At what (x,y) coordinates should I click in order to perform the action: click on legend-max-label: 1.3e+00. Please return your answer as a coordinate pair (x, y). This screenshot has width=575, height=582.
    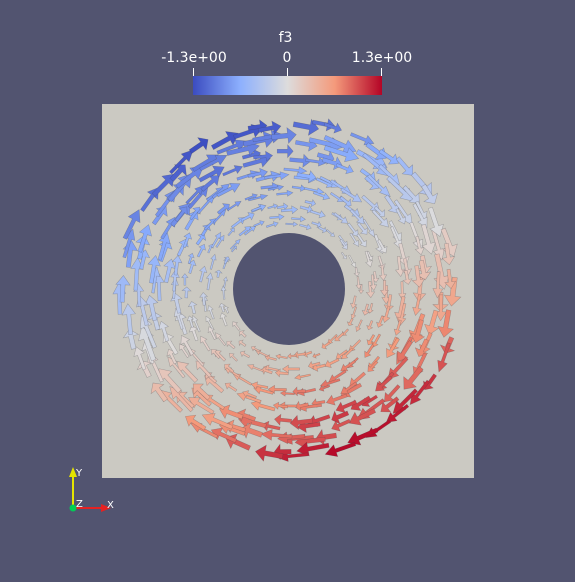
    Looking at the image, I should click on (382, 58).